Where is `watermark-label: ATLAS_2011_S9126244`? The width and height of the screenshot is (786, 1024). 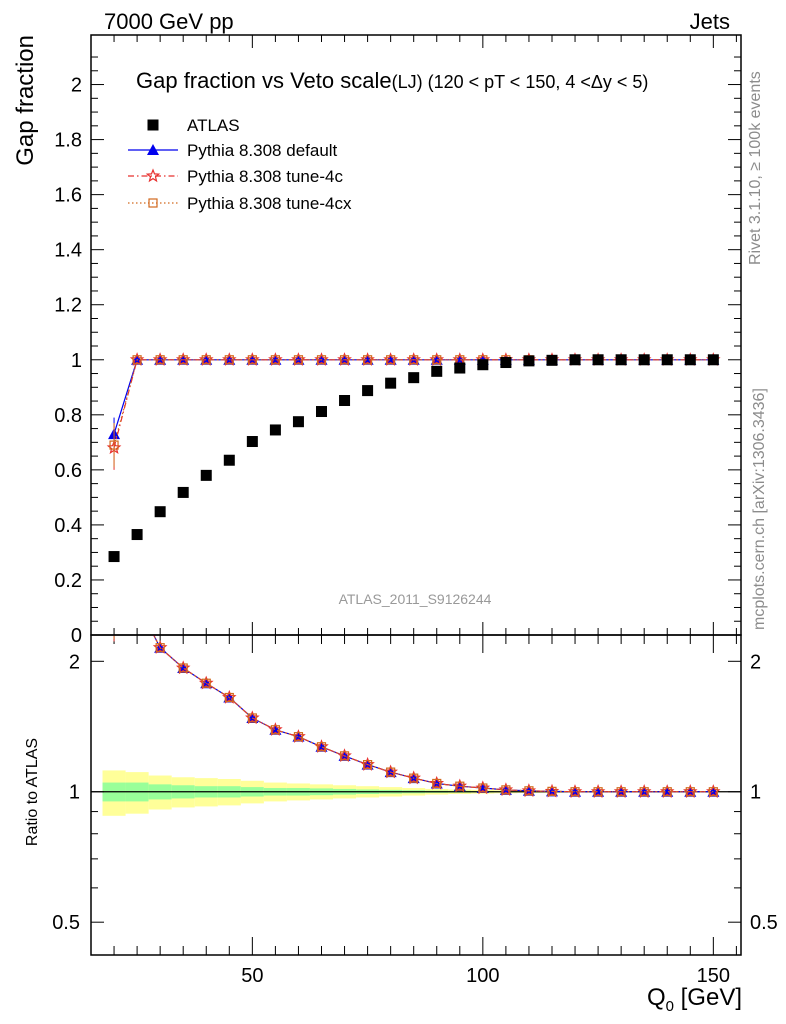
watermark-label: ATLAS_2011_S9126244 is located at coordinates (415, 599).